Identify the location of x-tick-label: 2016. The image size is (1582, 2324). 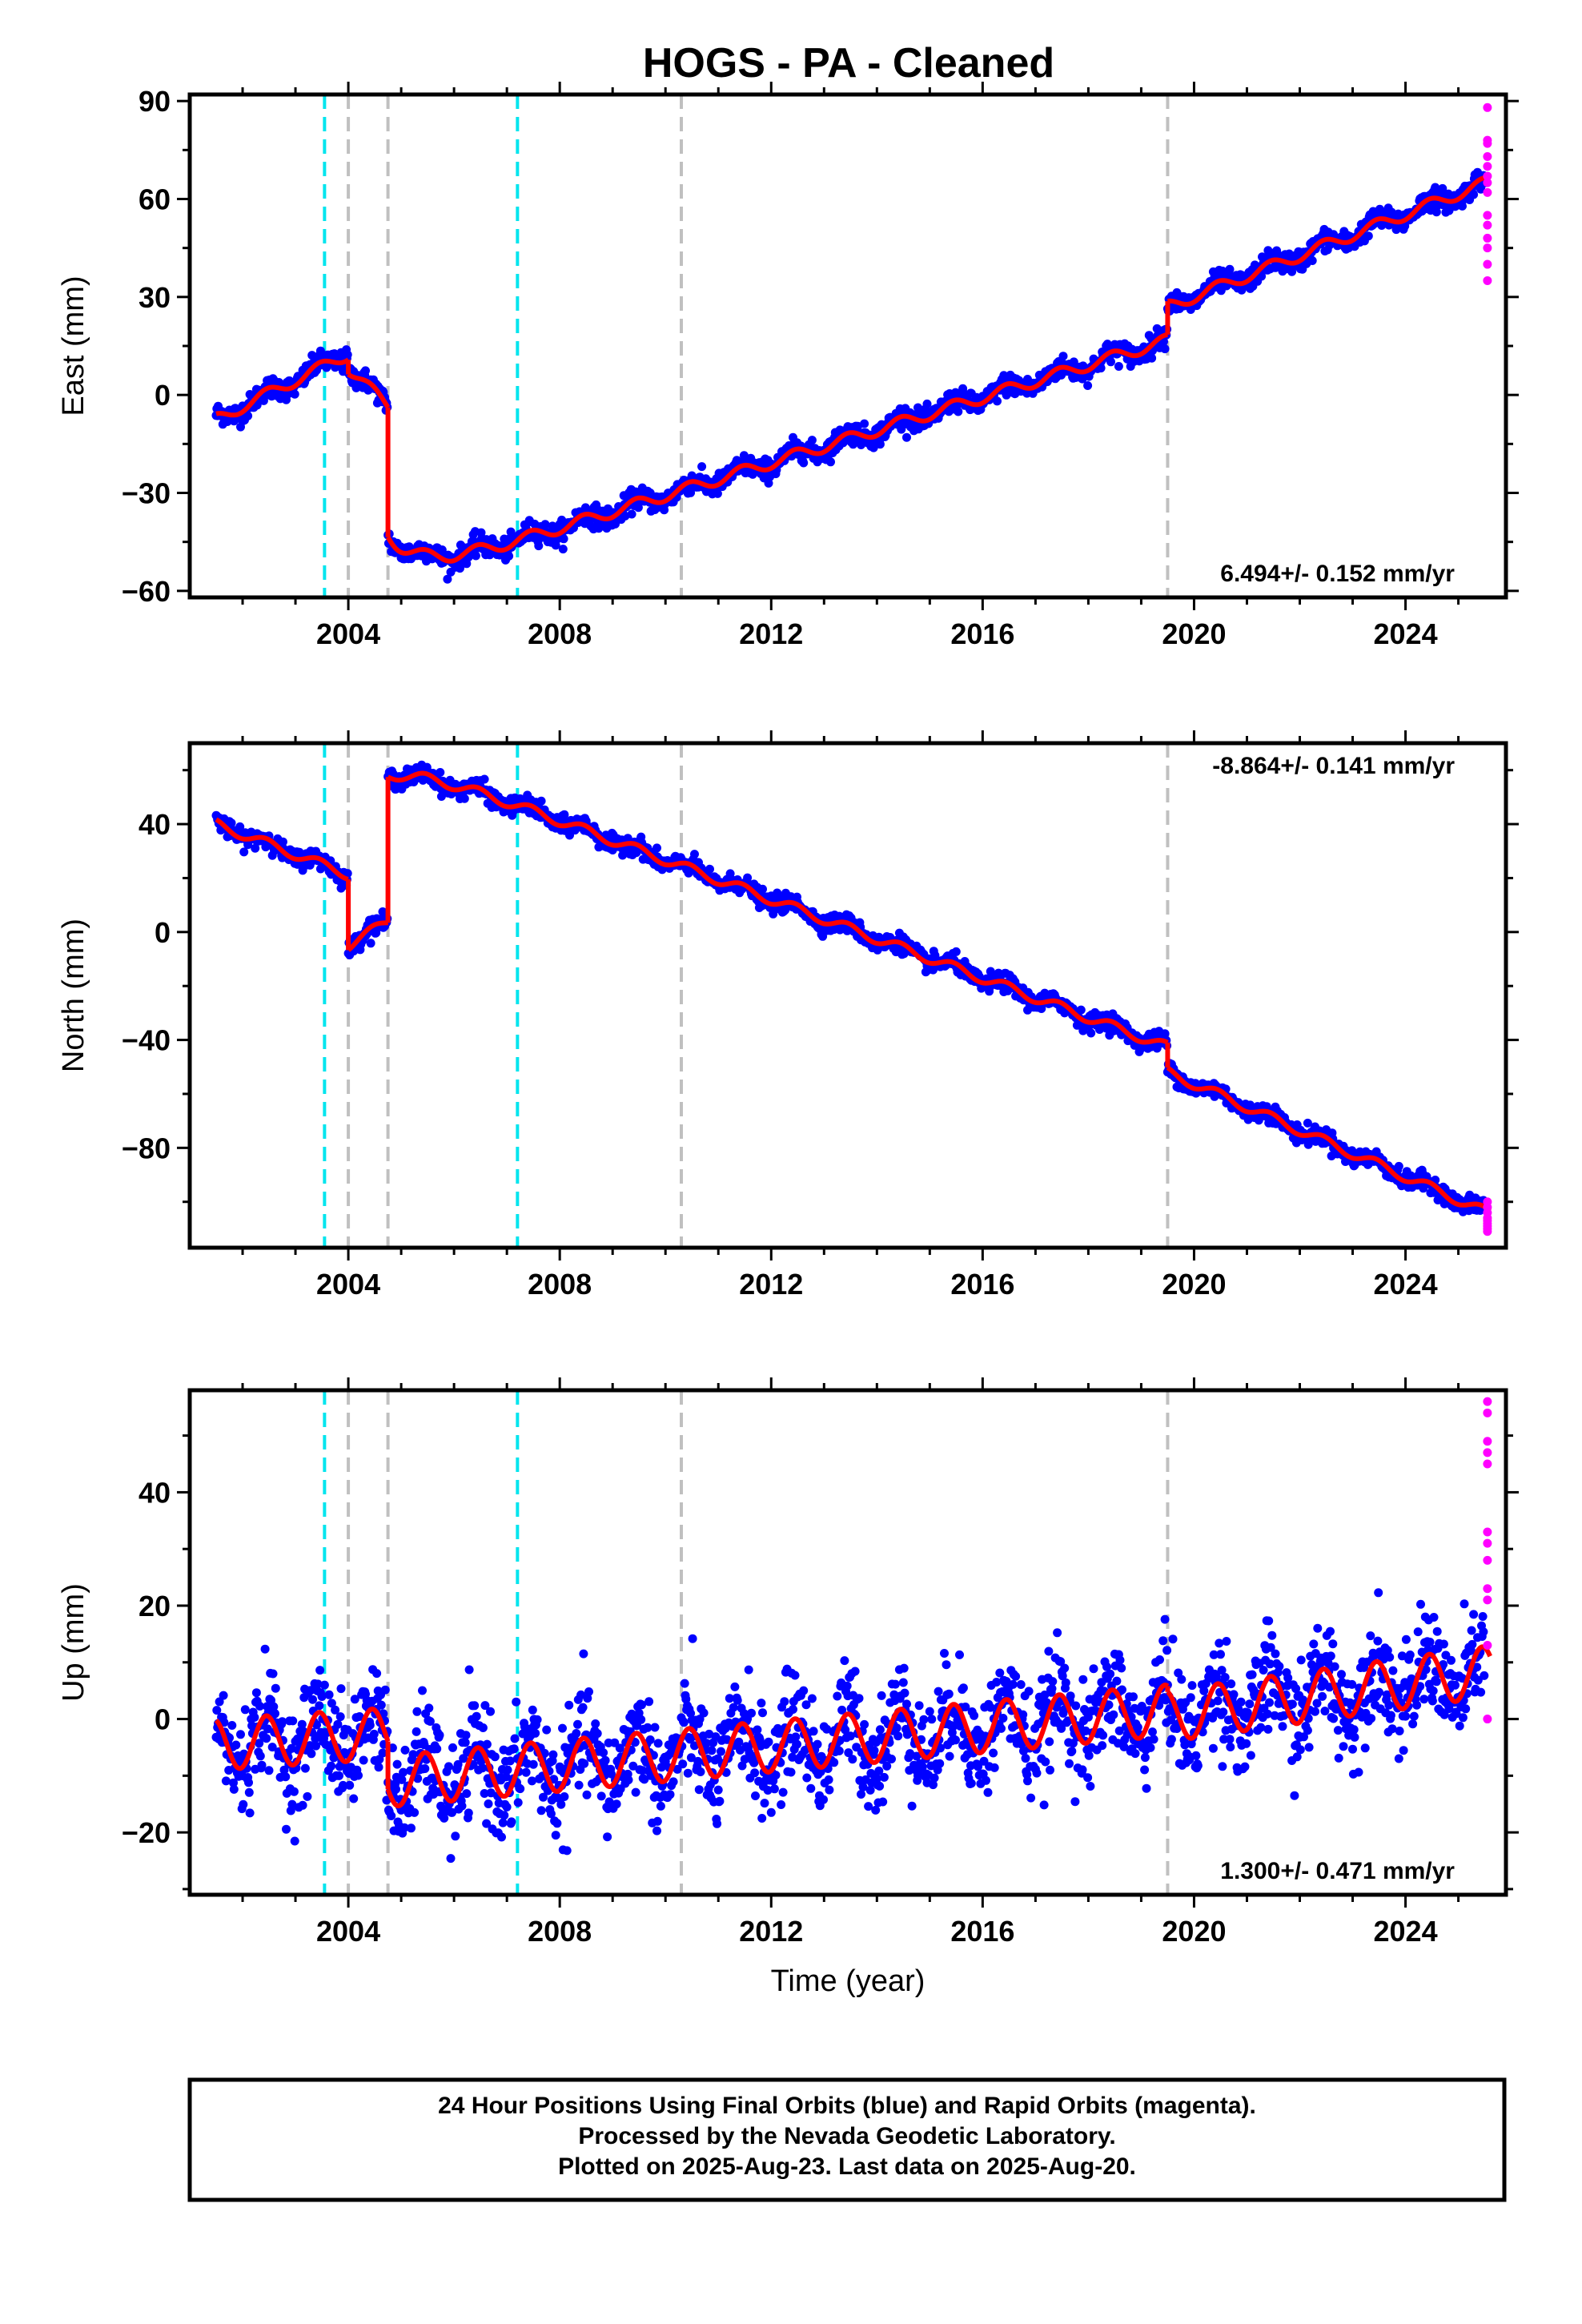
(982, 1284).